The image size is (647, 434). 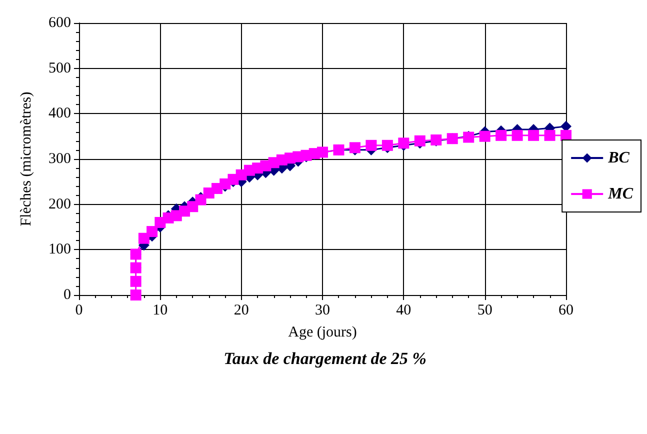 I want to click on y-tick-label: 300, so click(x=59, y=159).